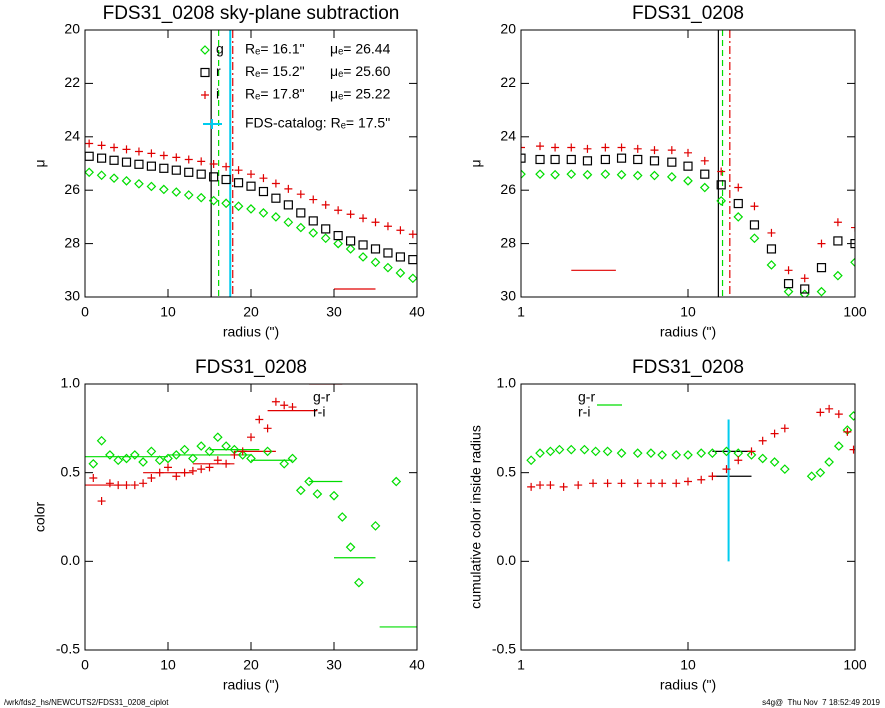 This screenshot has width=885, height=708. Describe the element at coordinates (251, 13) in the screenshot. I see `chart-title: FDS31_0208 sky-plane subtraction` at that location.